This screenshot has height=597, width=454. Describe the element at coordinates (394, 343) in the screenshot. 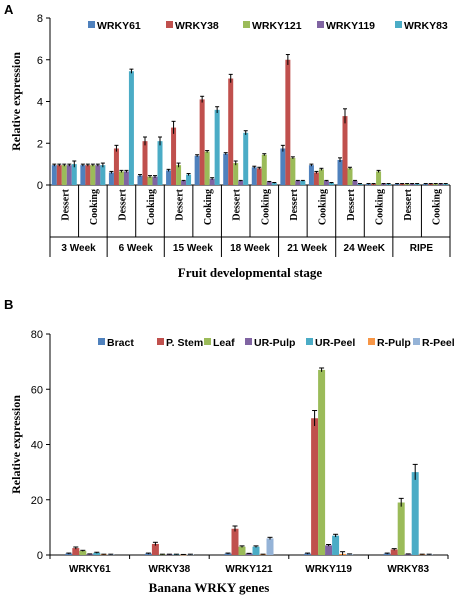

I see `legend-label-b: R-Pulp` at that location.